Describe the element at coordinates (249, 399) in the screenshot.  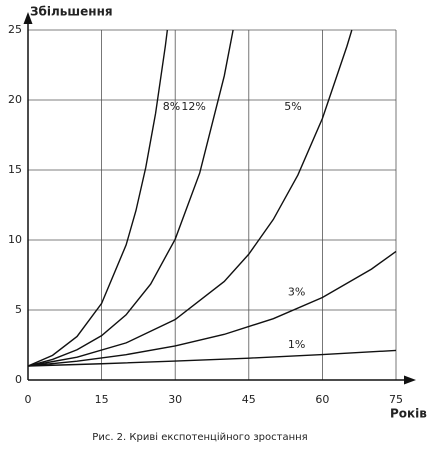
I see `x-tick-label: 45` at that location.